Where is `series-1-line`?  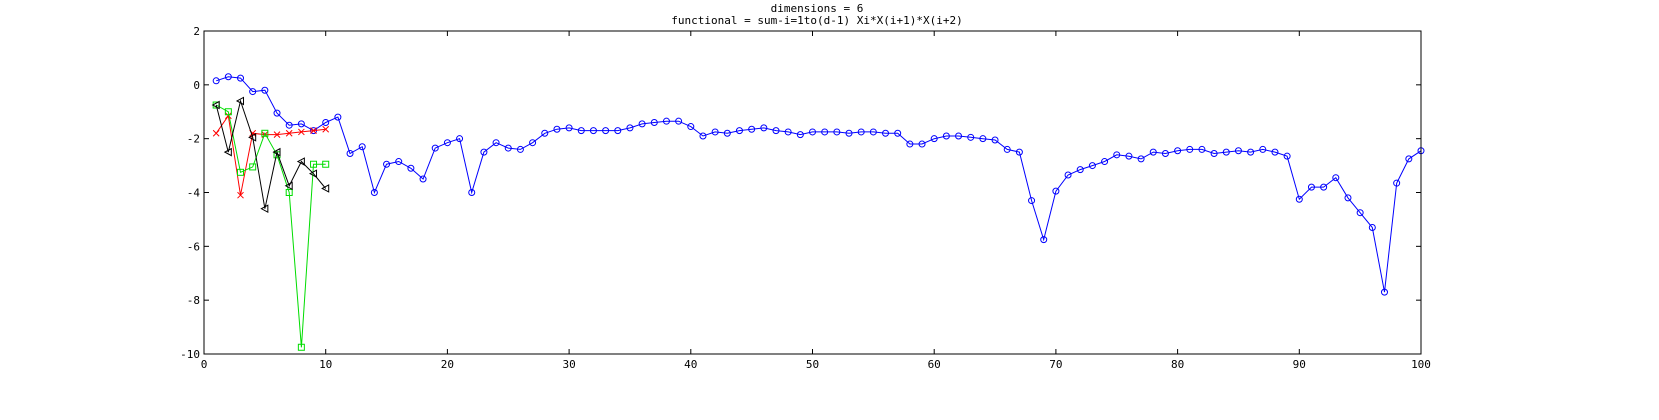 series-1-line is located at coordinates (270, 155).